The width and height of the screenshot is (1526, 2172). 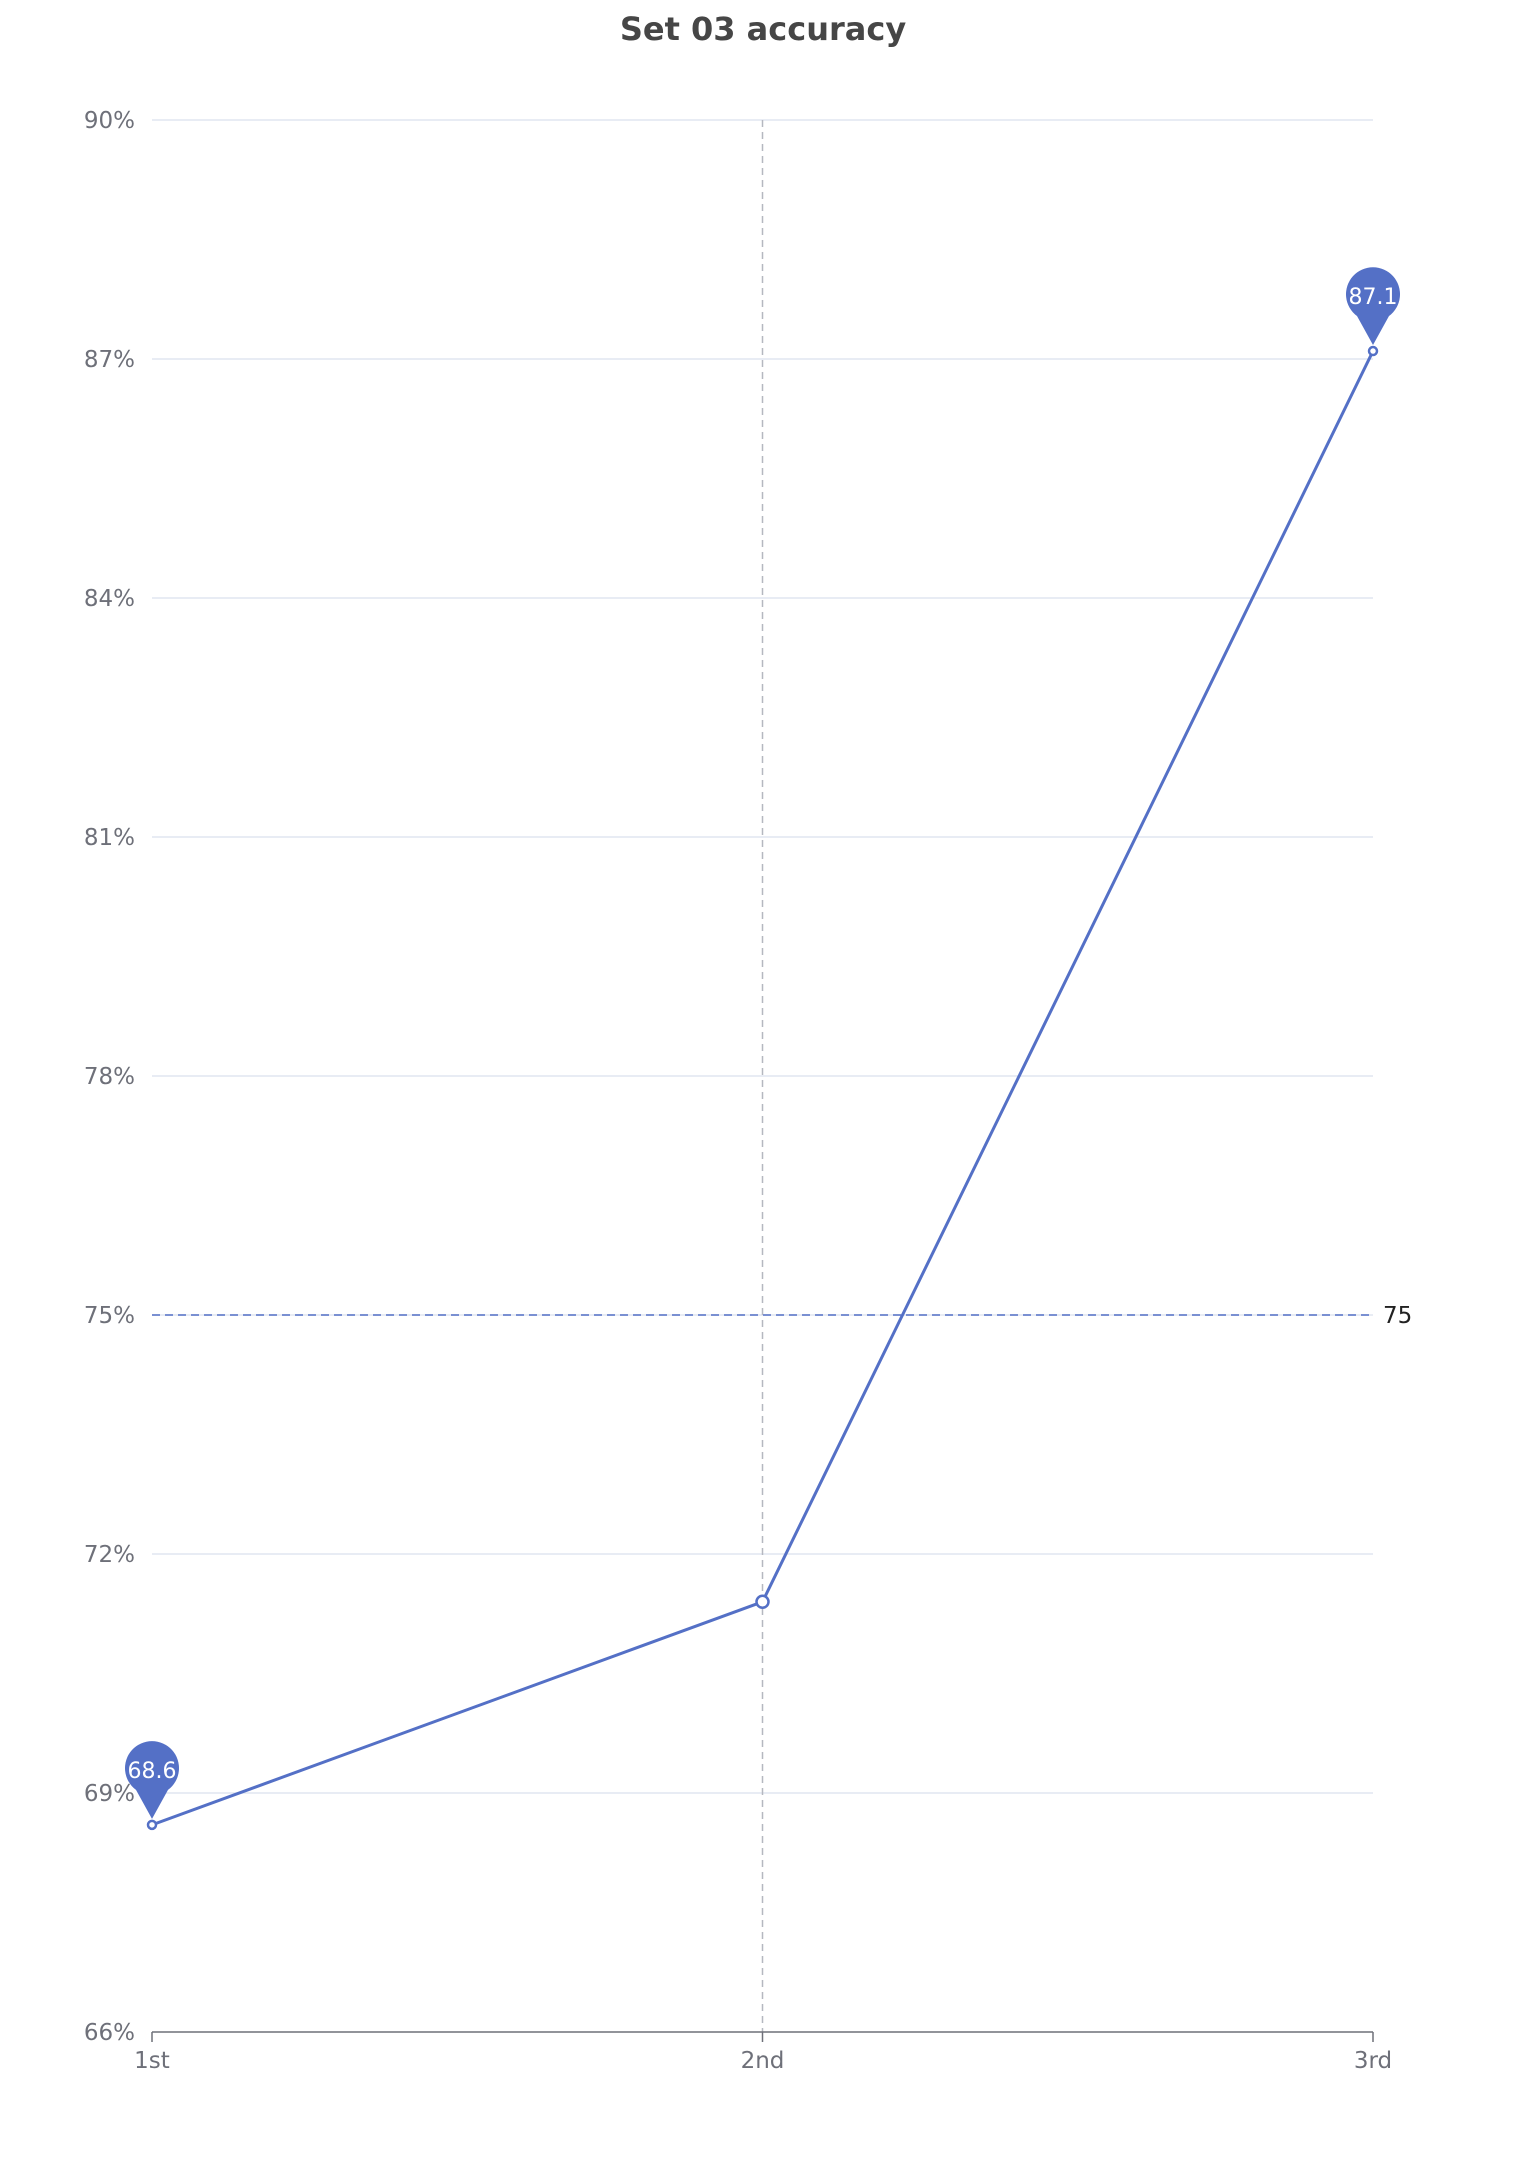 What do you see at coordinates (1397, 1316) in the screenshot?
I see `mark-line-label: 75` at bounding box center [1397, 1316].